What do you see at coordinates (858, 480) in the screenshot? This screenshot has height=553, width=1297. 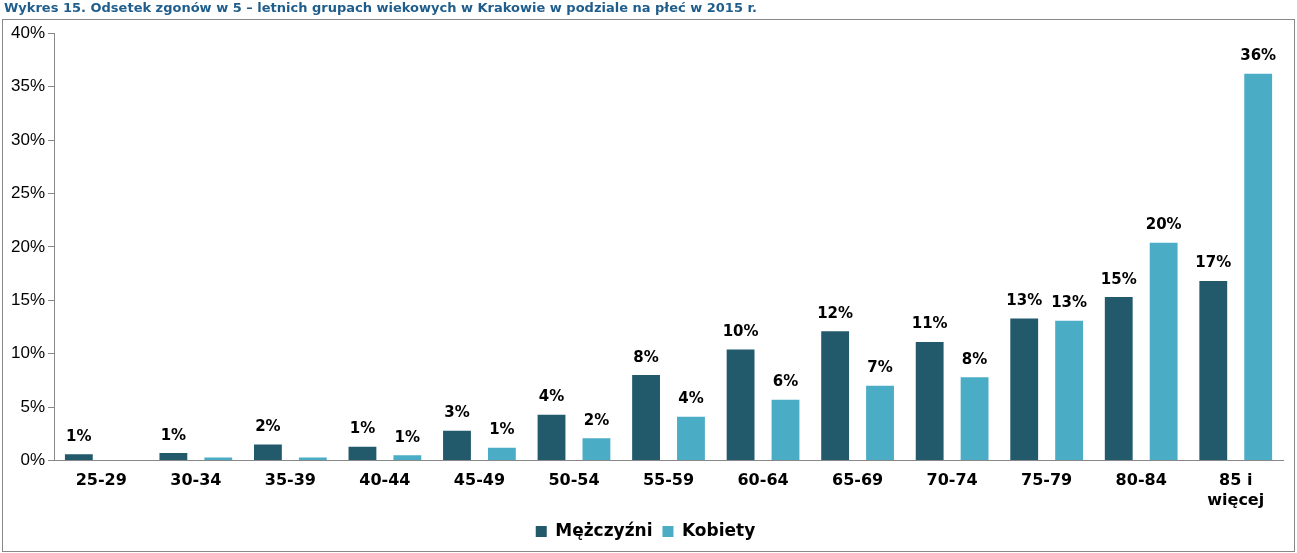 I see `x-tick-label: 65-69` at bounding box center [858, 480].